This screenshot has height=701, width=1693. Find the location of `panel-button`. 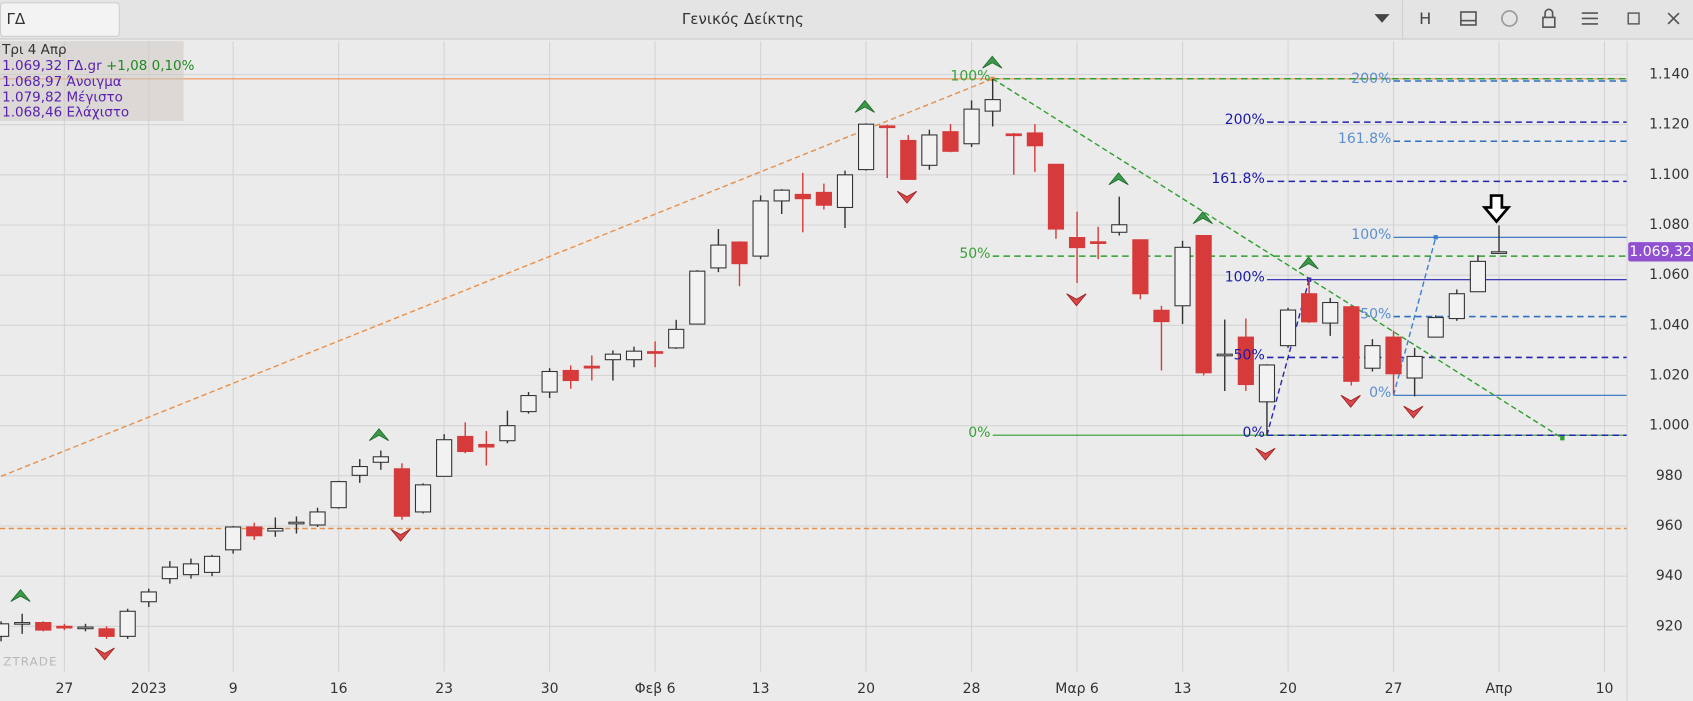

panel-button is located at coordinates (1468, 18).